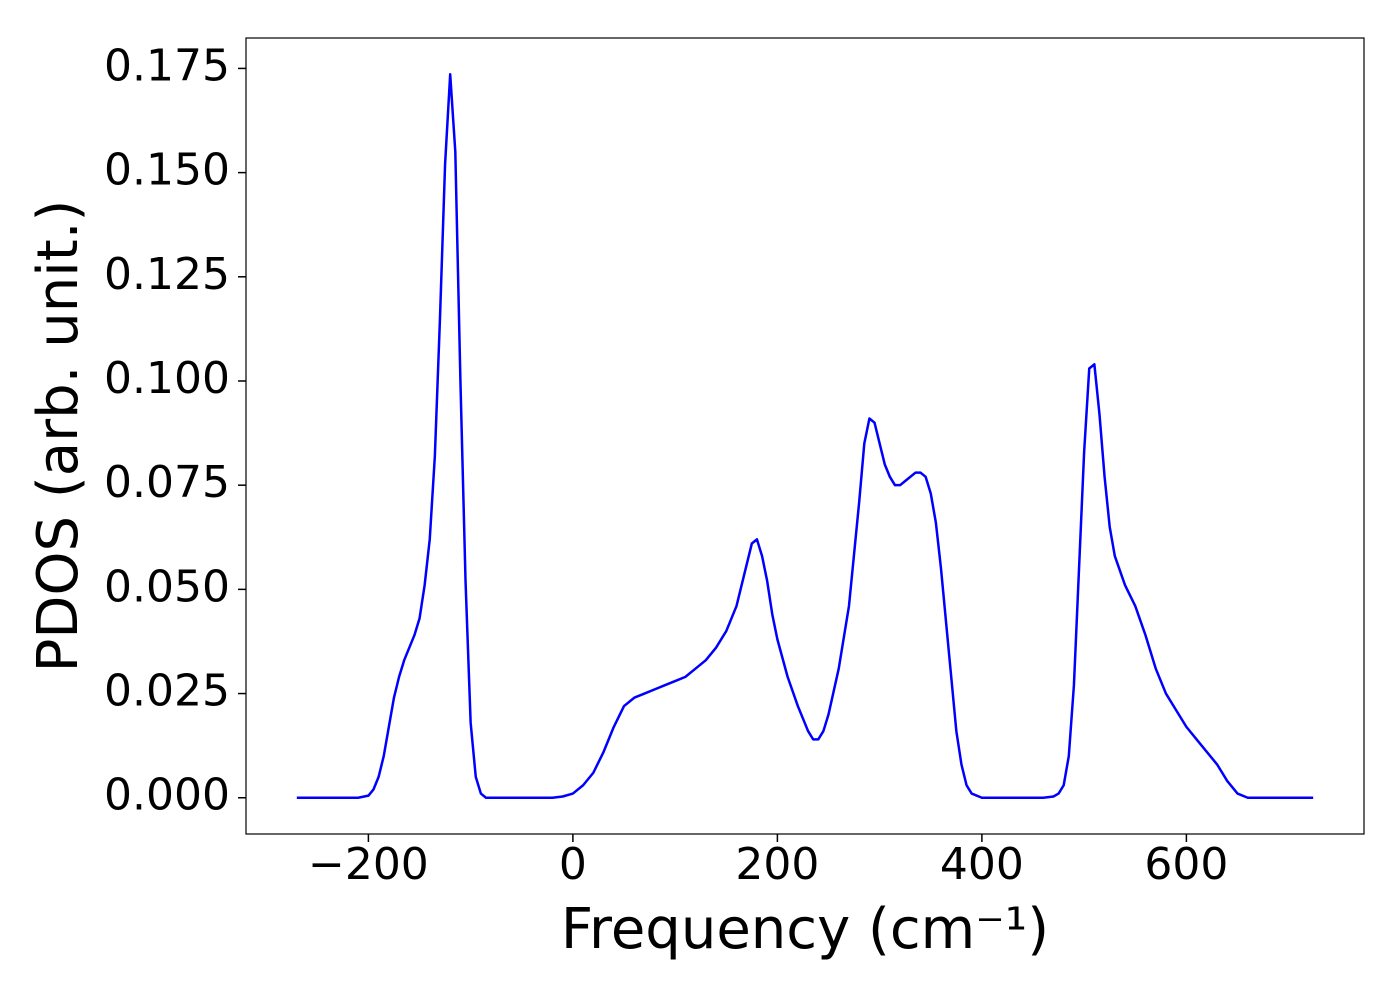 This screenshot has width=1400, height=1000. Describe the element at coordinates (982, 864) in the screenshot. I see `x-tick-label: 400` at that location.